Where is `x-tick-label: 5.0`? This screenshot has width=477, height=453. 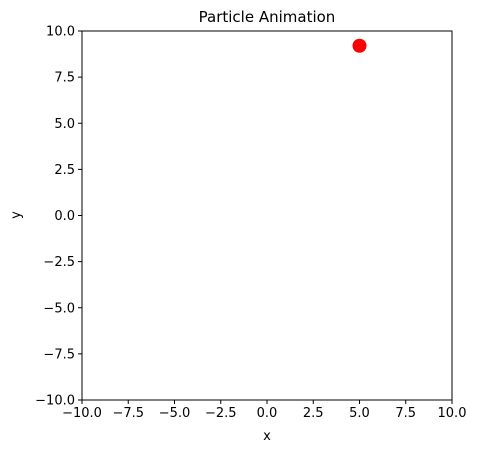 x-tick-label: 5.0 is located at coordinates (359, 413).